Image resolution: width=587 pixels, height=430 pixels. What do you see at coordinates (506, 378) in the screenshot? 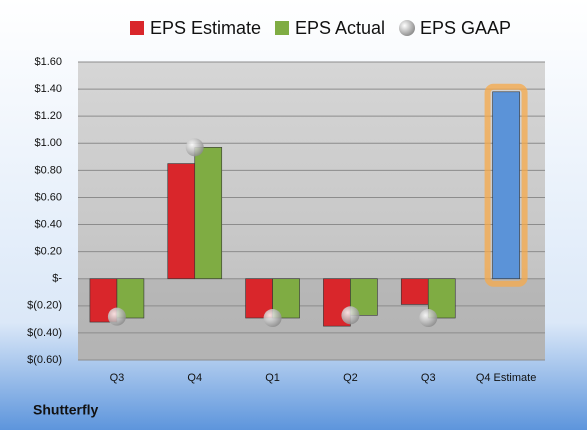
I see `x-tick-label: Q4 Estimate` at bounding box center [506, 378].